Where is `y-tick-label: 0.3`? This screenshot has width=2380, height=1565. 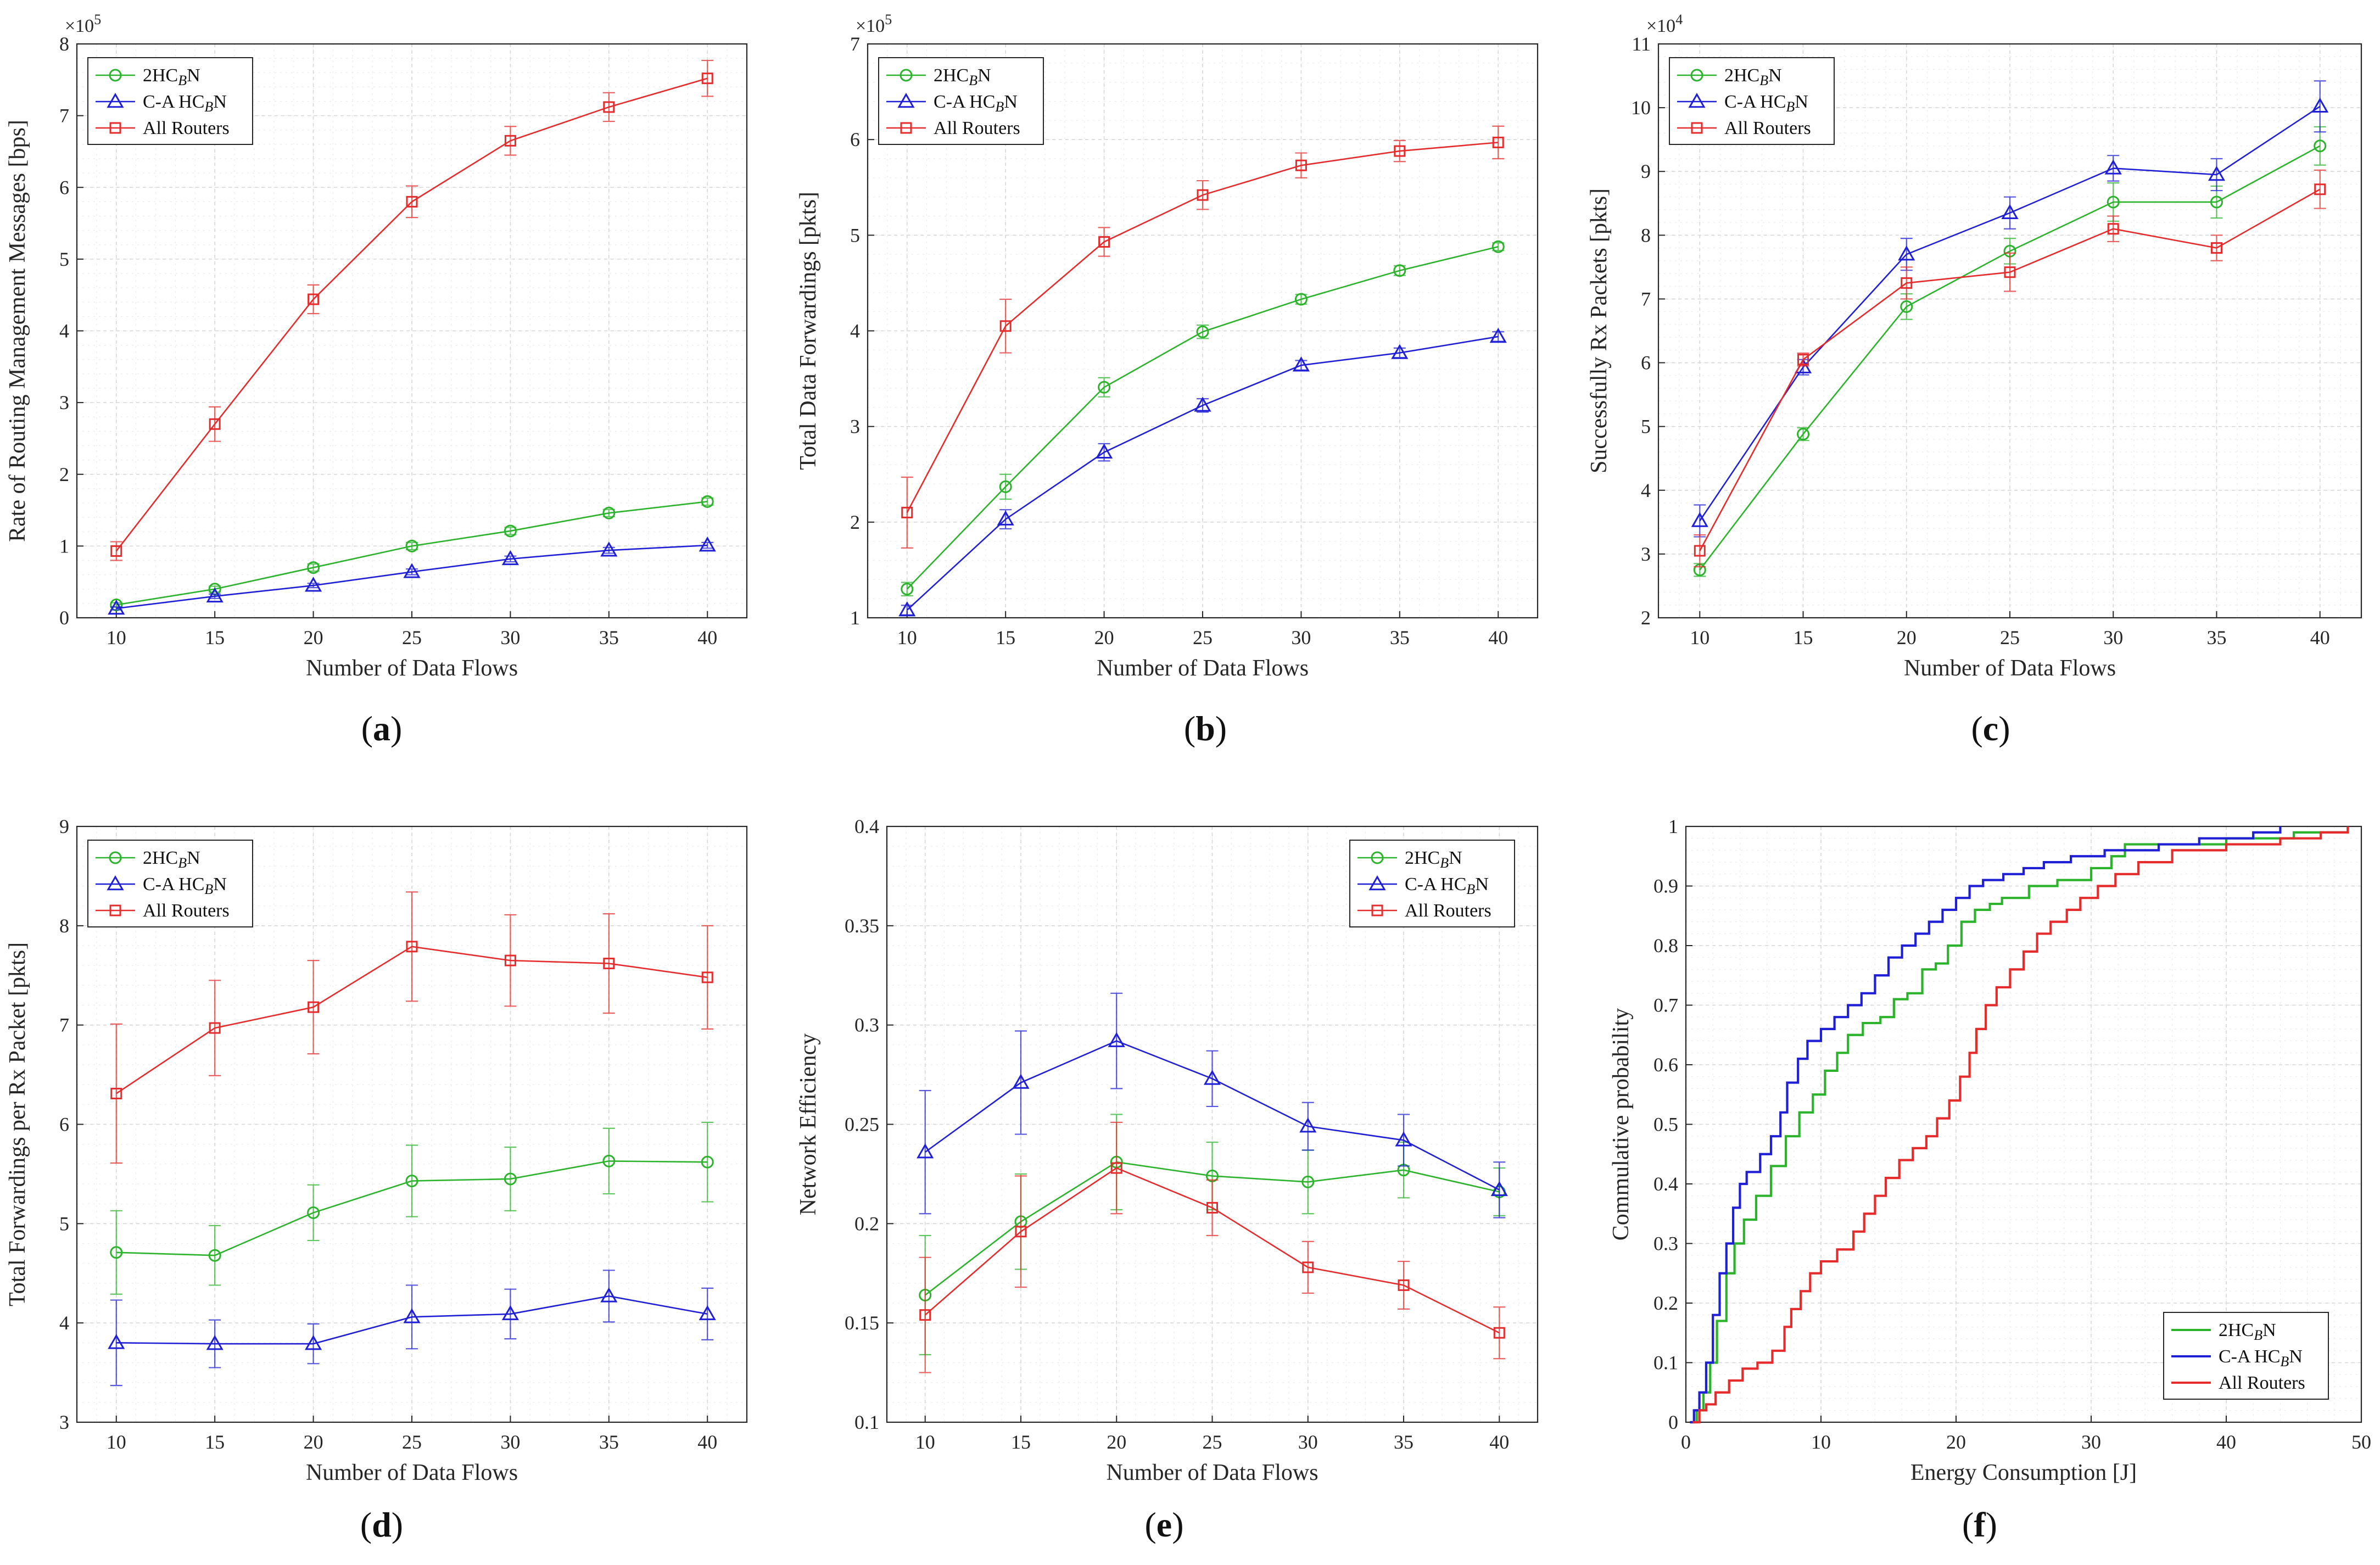 y-tick-label: 0.3 is located at coordinates (866, 1025).